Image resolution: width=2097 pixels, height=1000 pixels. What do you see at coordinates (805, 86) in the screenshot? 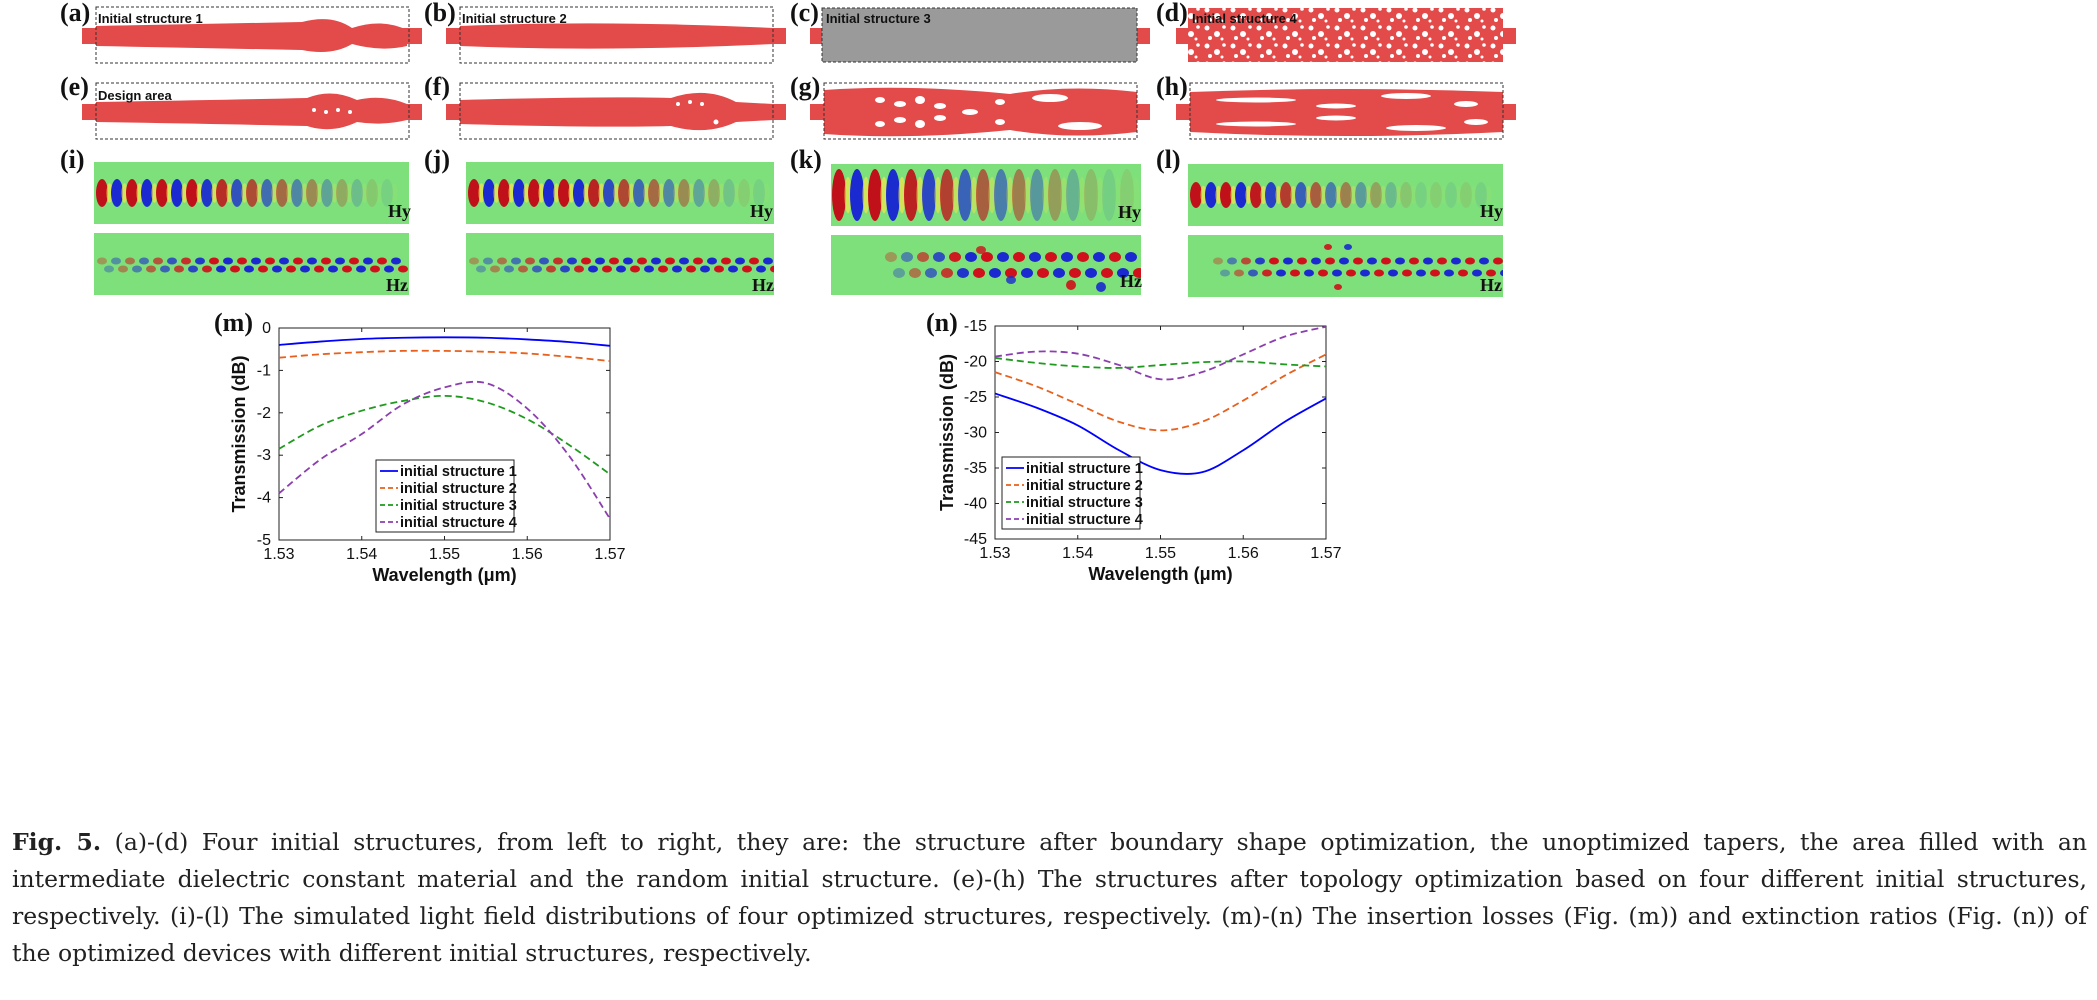
I see `panel-label-g: (g)` at bounding box center [805, 86].